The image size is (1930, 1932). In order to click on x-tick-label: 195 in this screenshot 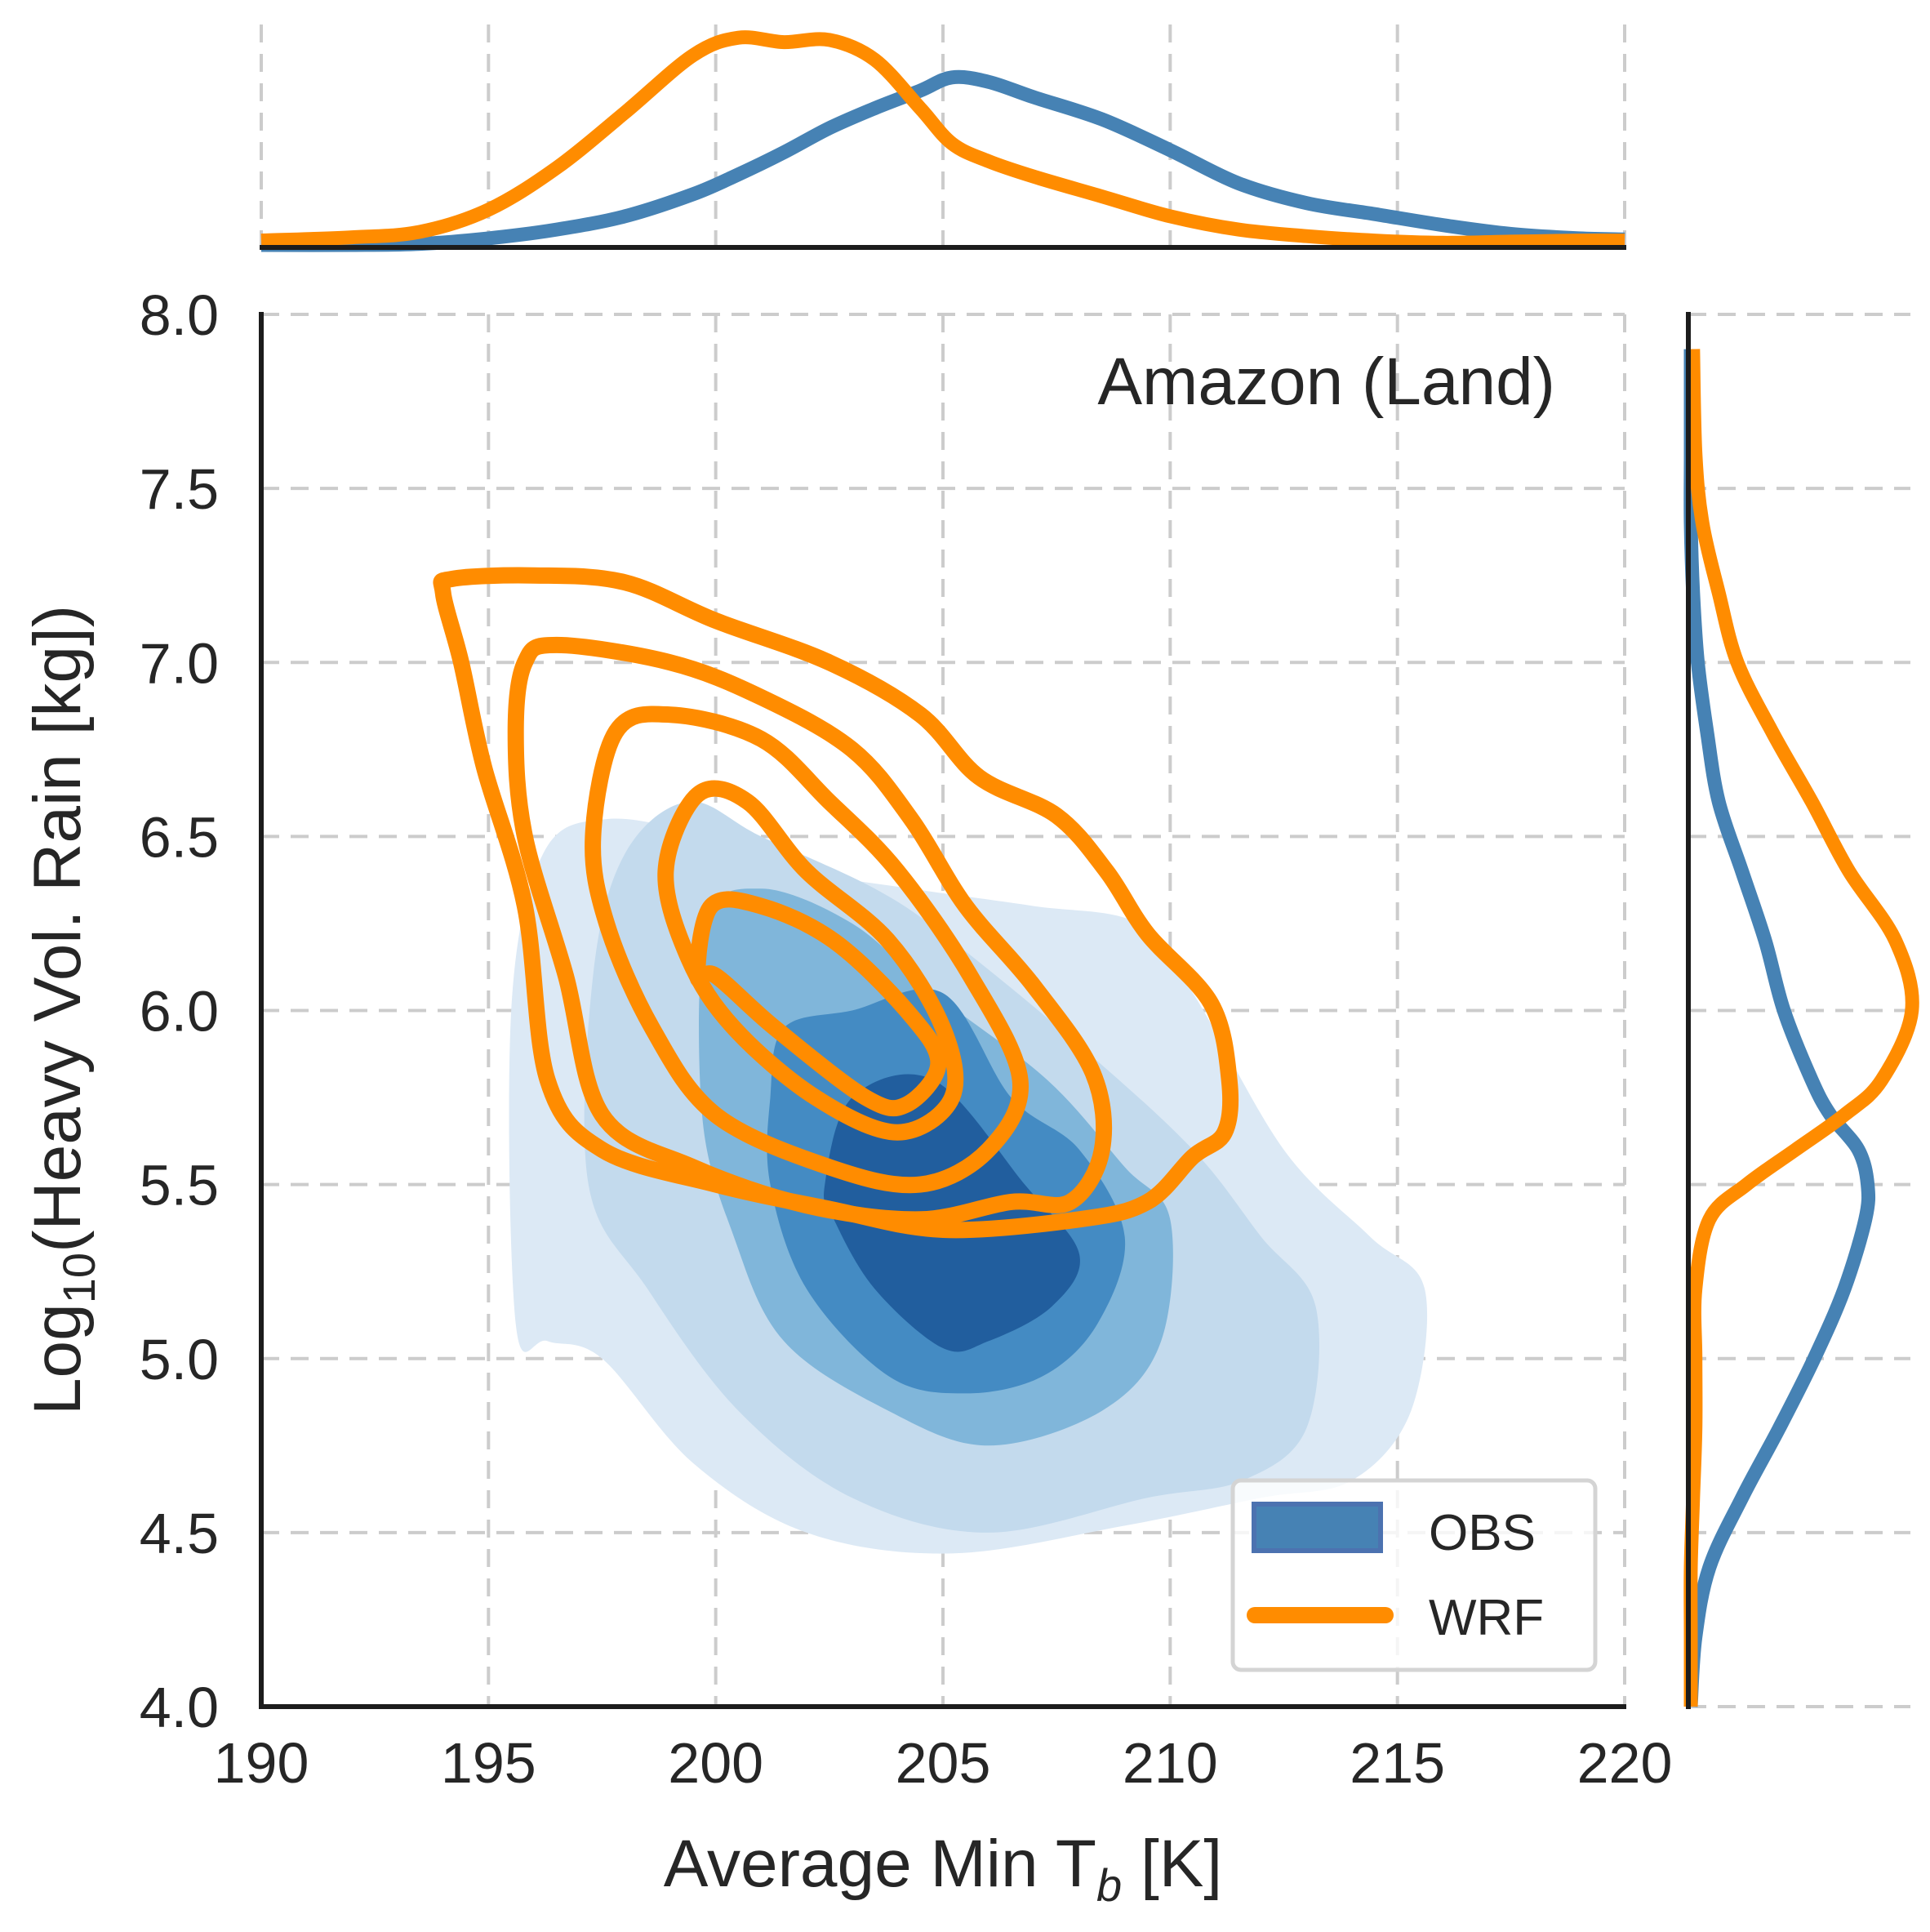, I will do `click(489, 1763)`.